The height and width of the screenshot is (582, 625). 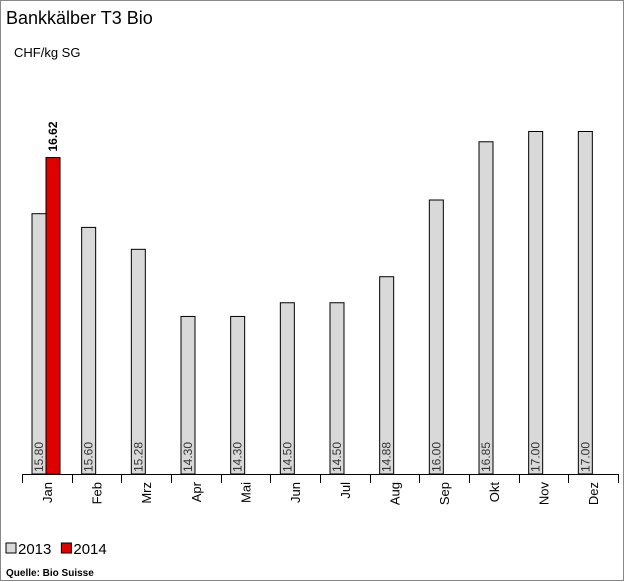 What do you see at coordinates (53, 136) in the screenshot?
I see `value-label: 16.62` at bounding box center [53, 136].